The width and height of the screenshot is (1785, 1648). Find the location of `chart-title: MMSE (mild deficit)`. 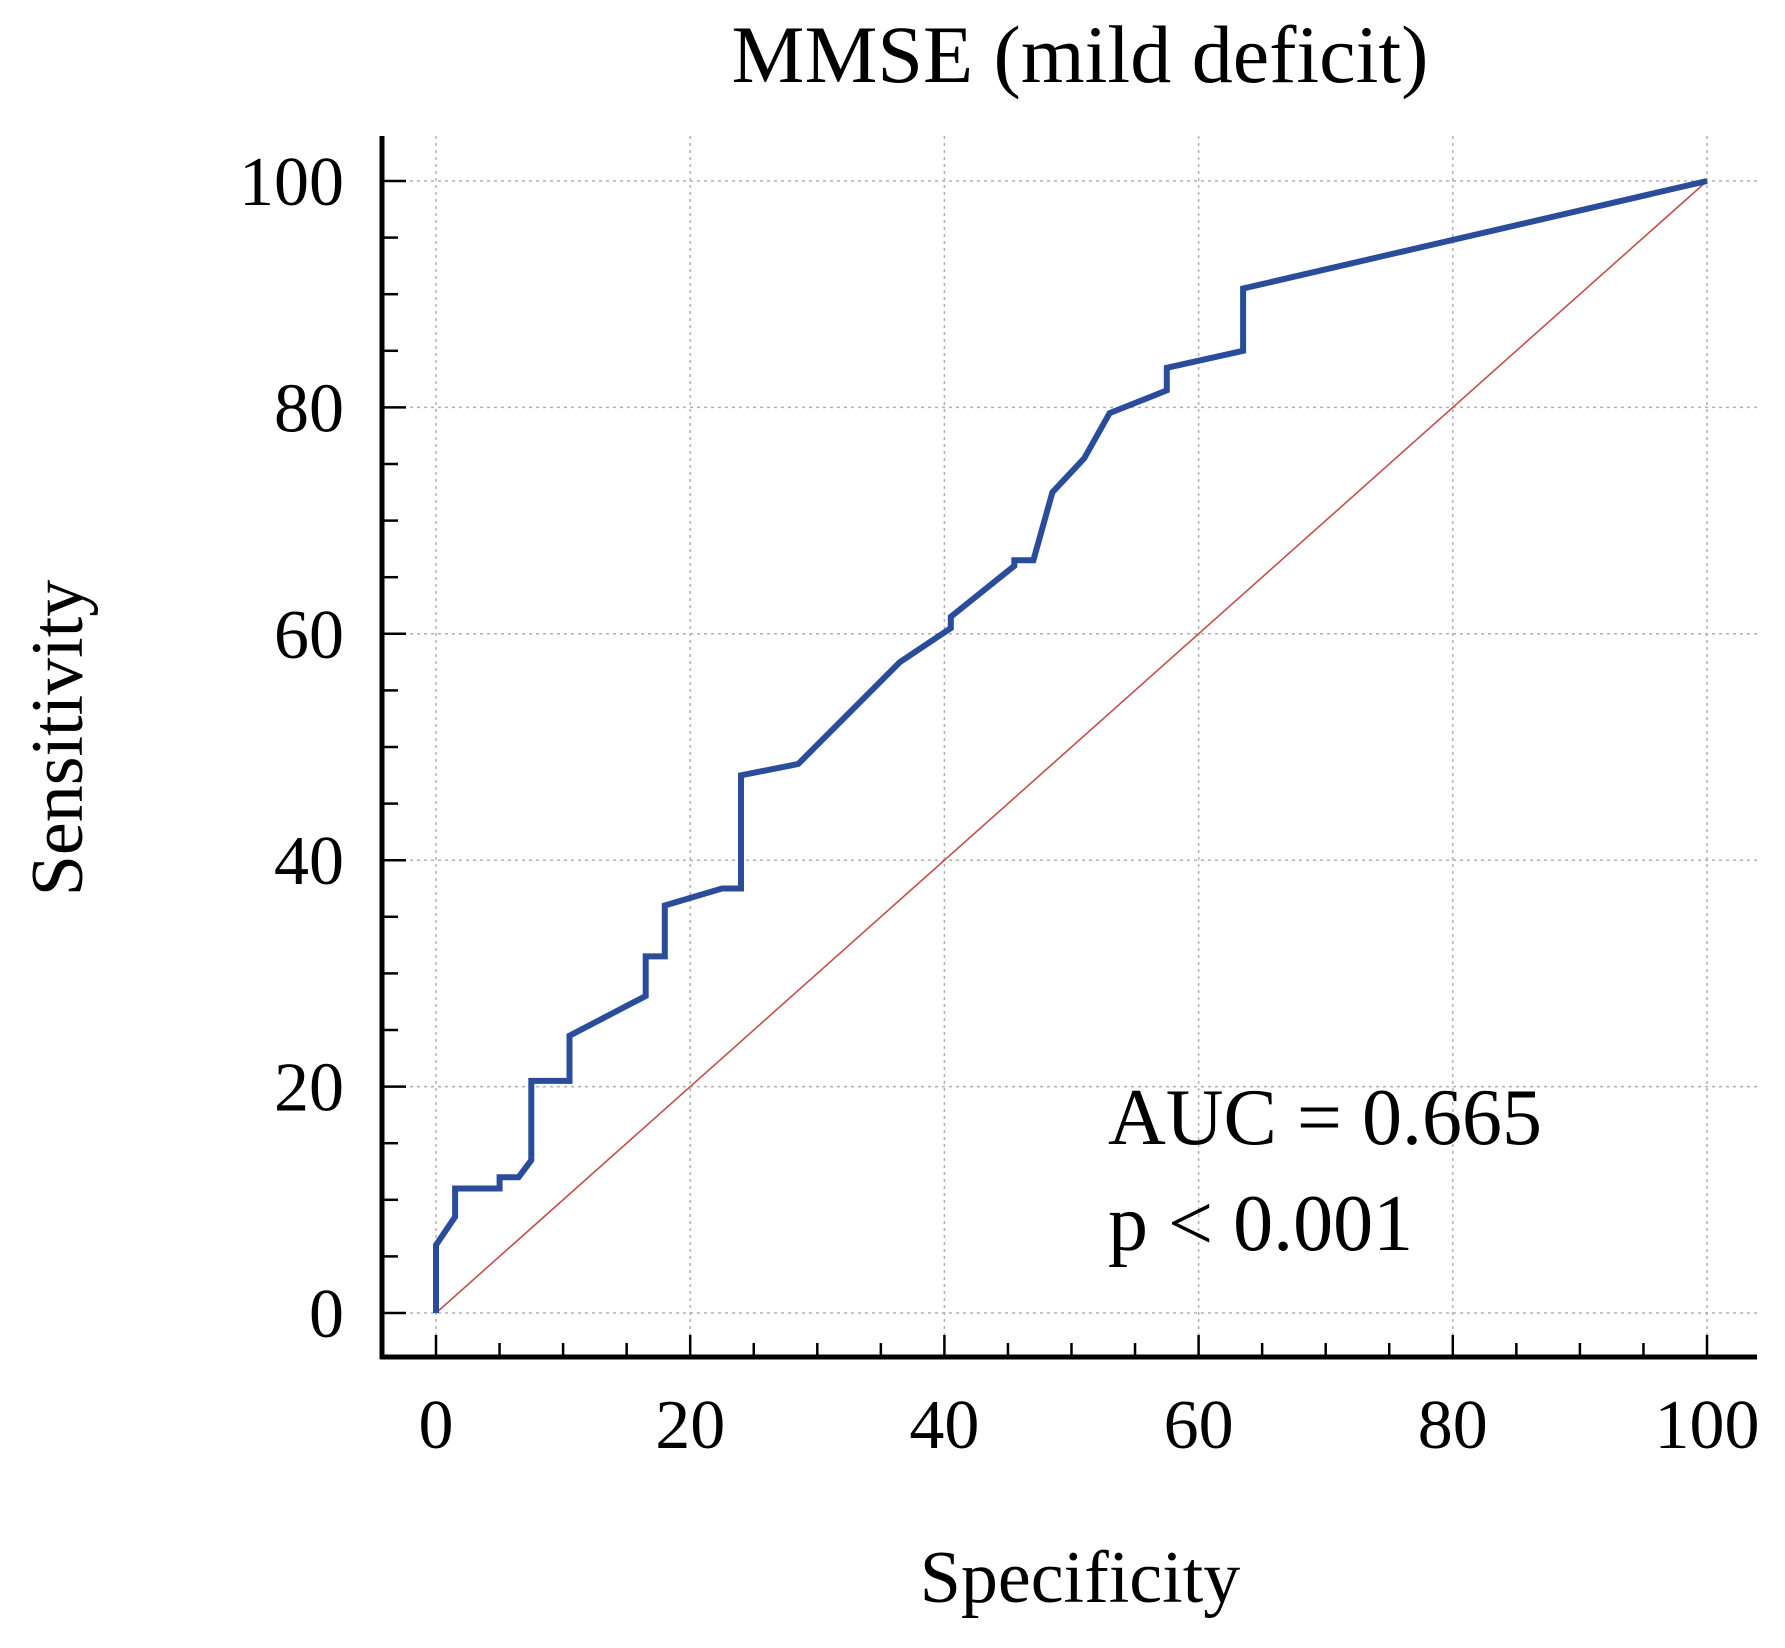

chart-title: MMSE (mild deficit) is located at coordinates (1080, 54).